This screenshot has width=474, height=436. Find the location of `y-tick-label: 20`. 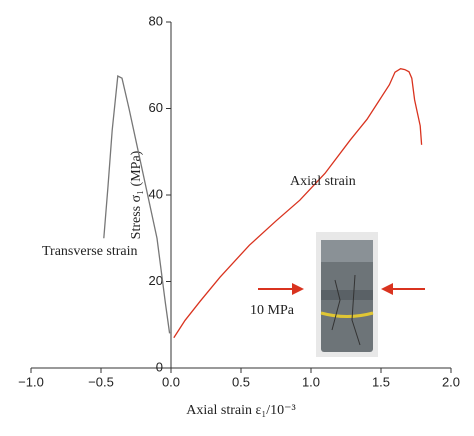

y-tick-label: 20 is located at coordinates (156, 280).